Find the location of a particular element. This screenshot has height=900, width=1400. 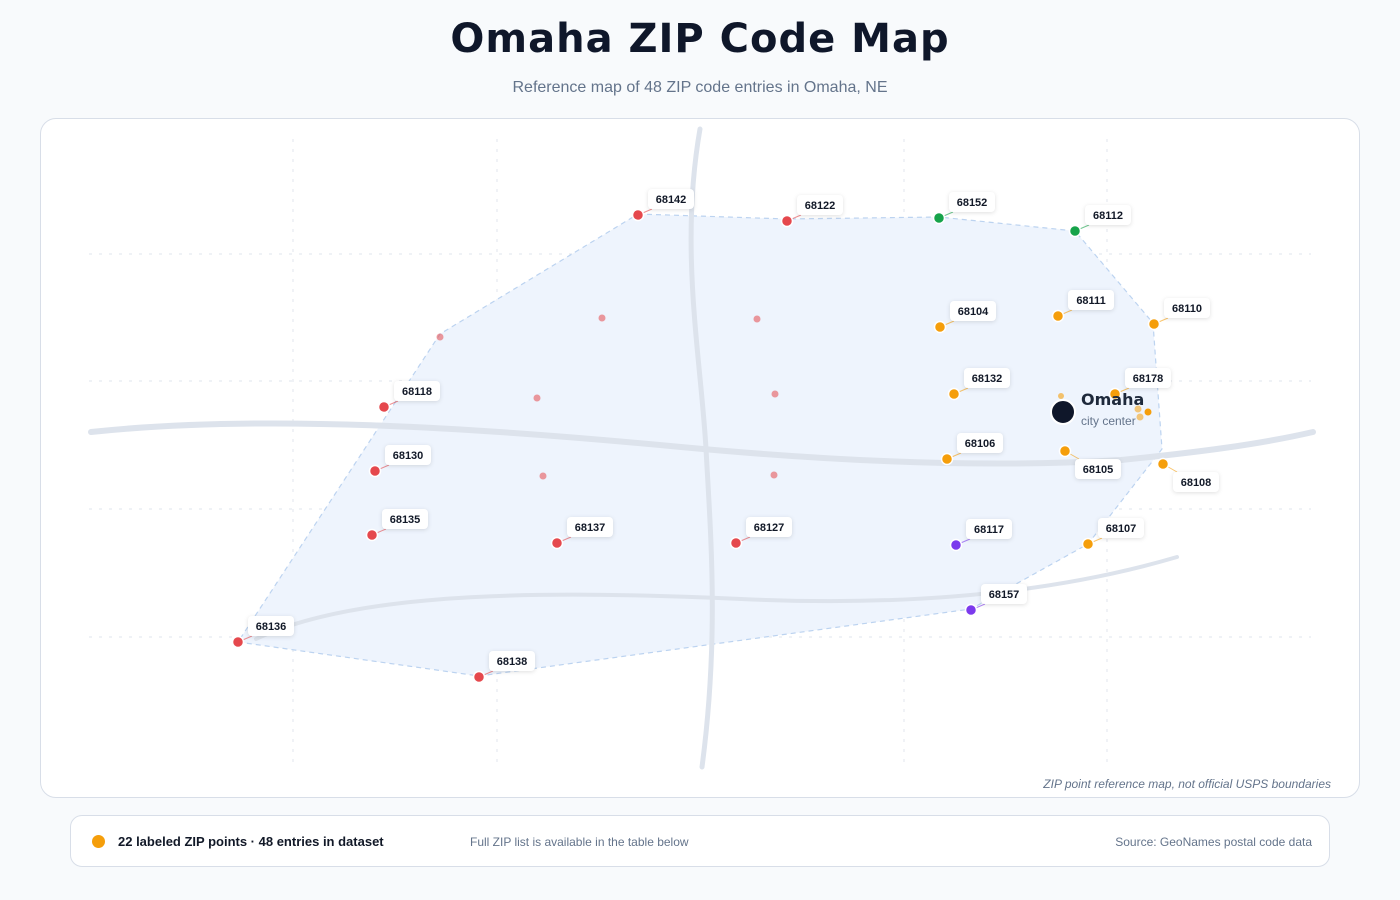

highway-road is located at coordinates (702, 443).